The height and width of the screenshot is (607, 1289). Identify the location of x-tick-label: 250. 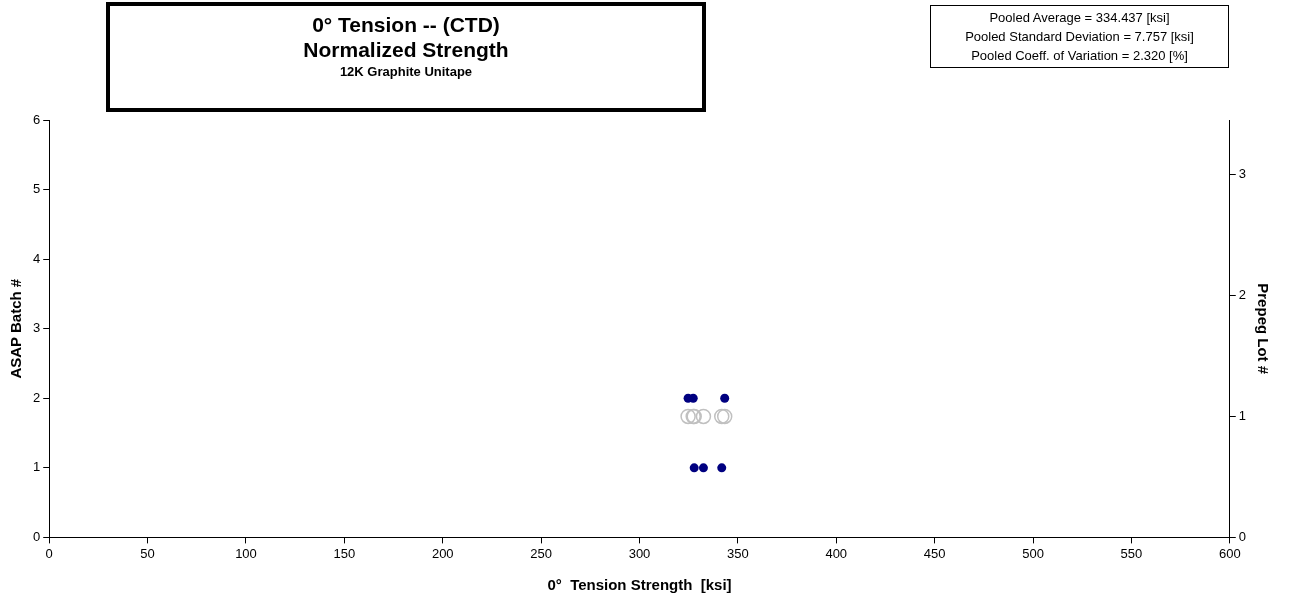
(541, 553).